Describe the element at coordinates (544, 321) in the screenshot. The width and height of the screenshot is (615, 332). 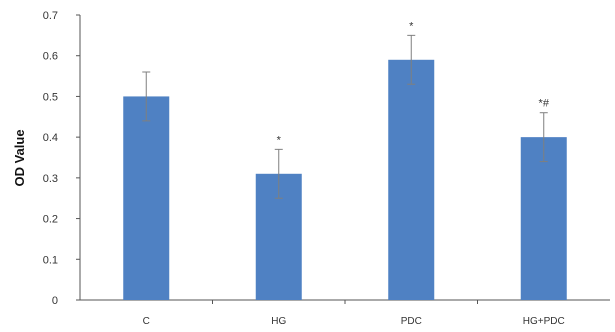
I see `x-tick-label: HG+PDC` at that location.